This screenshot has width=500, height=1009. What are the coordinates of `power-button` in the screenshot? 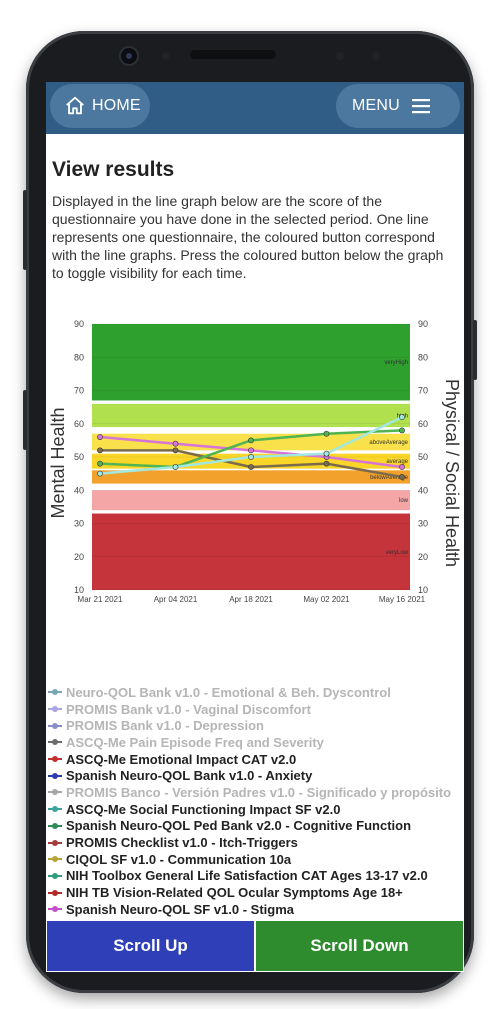 It's located at (475, 350).